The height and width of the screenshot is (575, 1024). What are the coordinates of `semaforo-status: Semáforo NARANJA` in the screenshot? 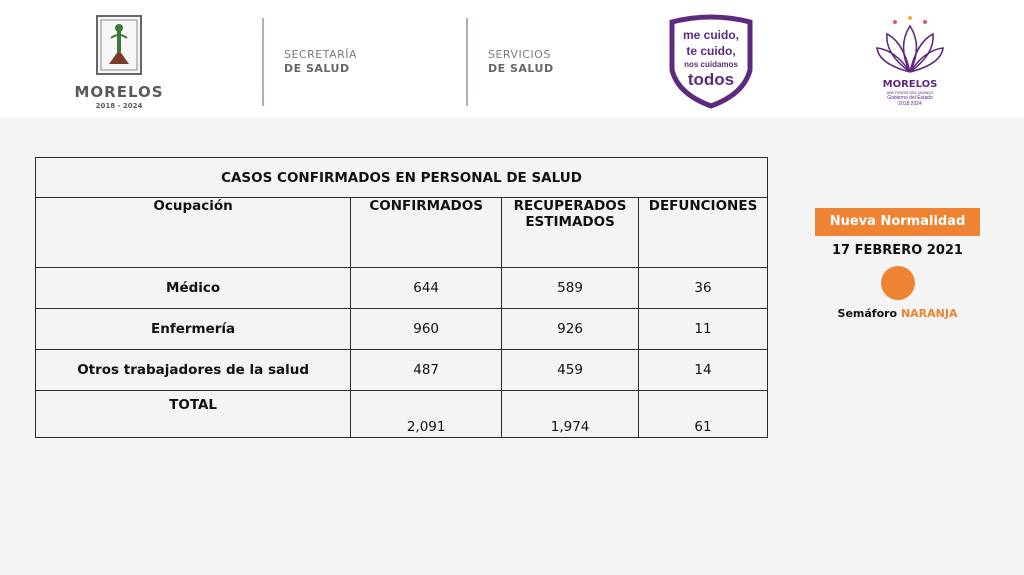 It's located at (897, 313).